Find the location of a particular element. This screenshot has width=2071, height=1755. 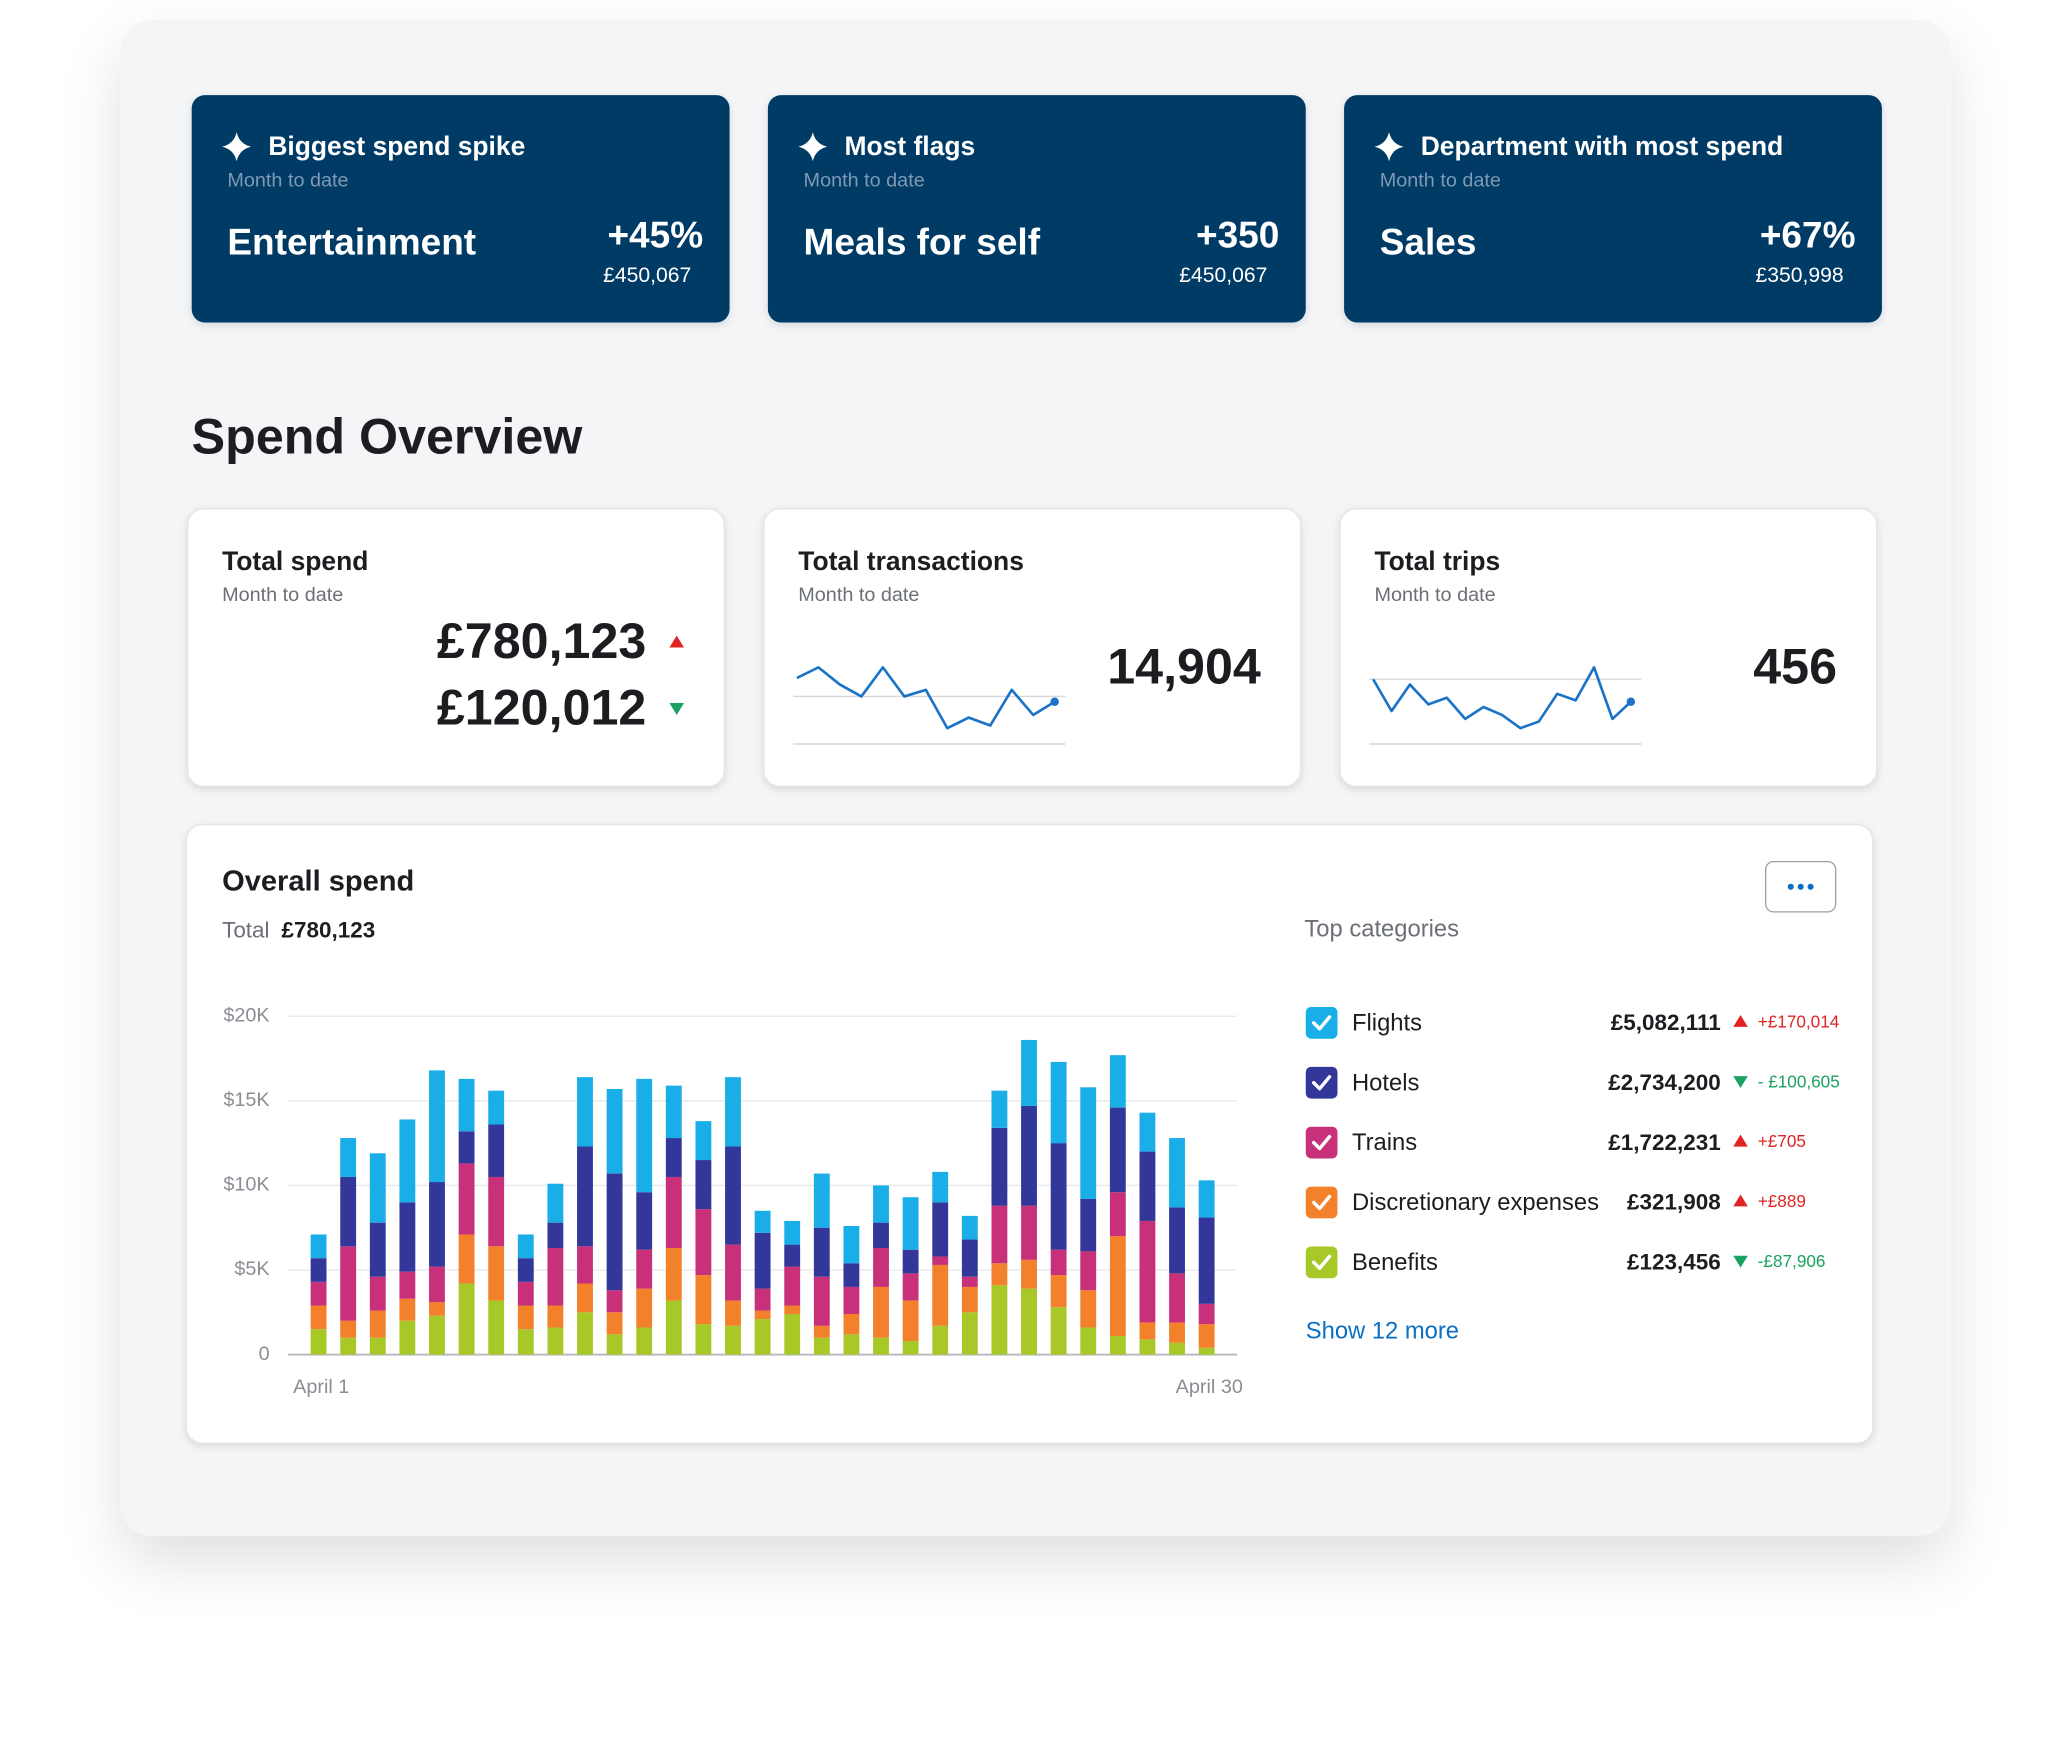

y-tick-label: $5K is located at coordinates (251, 1269).